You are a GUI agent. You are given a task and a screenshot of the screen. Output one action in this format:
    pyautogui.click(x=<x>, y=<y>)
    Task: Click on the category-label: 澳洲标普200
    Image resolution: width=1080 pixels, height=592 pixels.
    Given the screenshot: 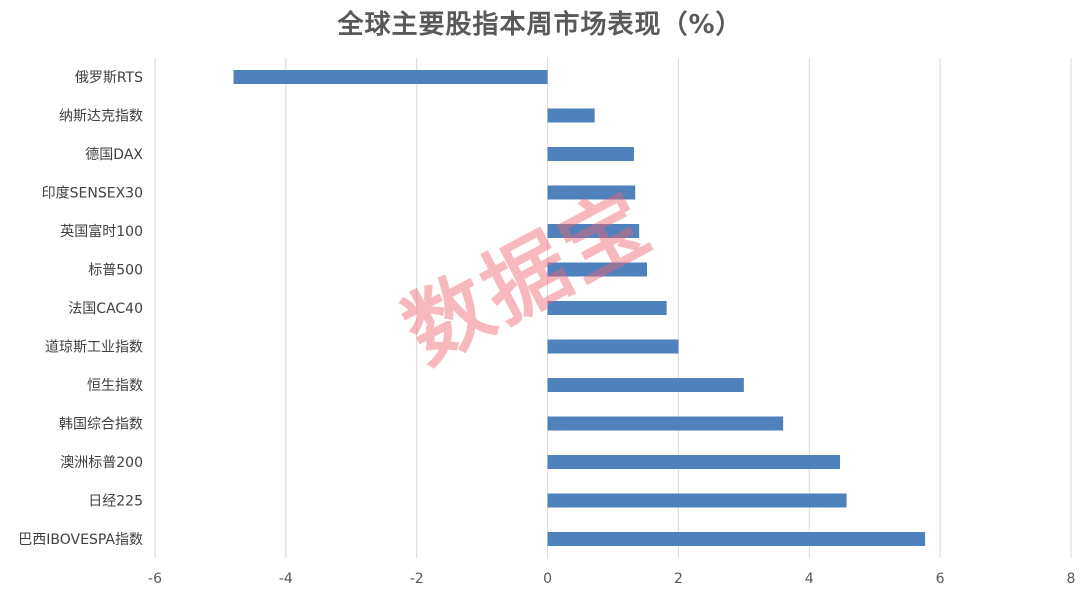 What is the action you would take?
    pyautogui.click(x=101, y=463)
    